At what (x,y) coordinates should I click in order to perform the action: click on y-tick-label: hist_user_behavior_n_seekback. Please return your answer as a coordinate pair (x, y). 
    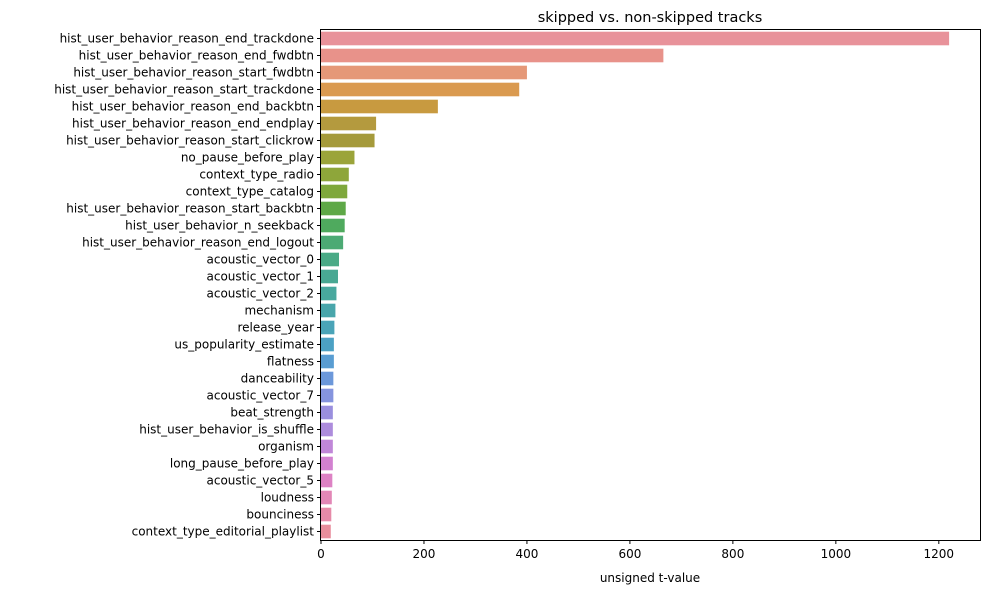
    Looking at the image, I should click on (219, 226).